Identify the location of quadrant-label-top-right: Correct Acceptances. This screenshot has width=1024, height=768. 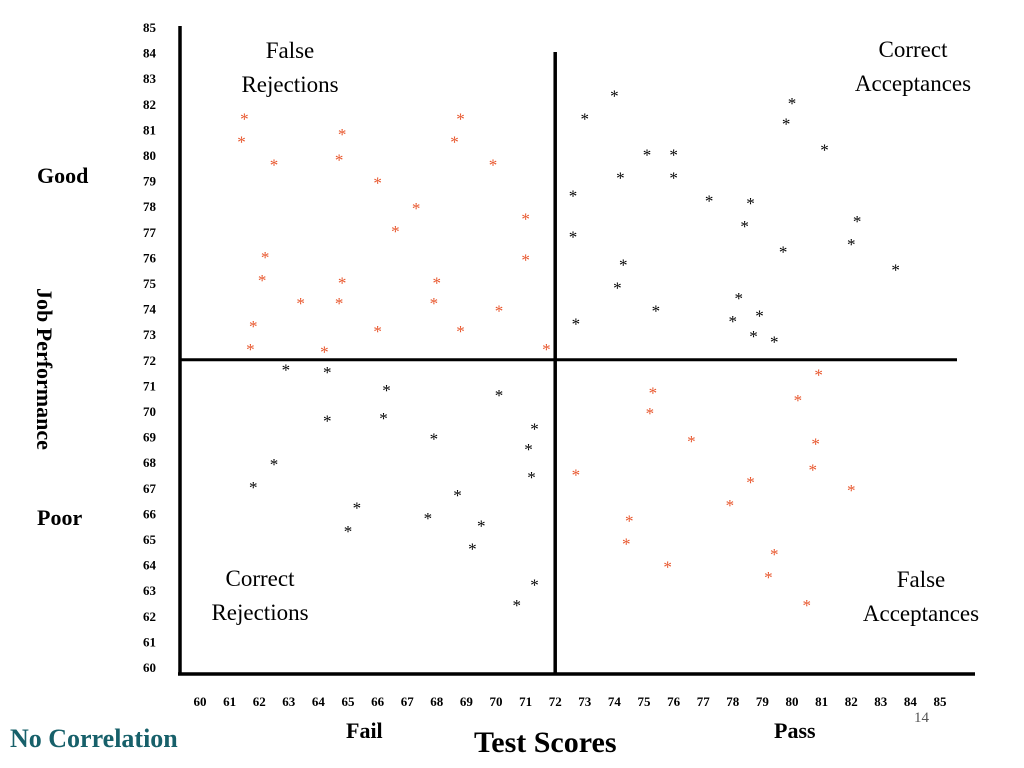
(913, 66).